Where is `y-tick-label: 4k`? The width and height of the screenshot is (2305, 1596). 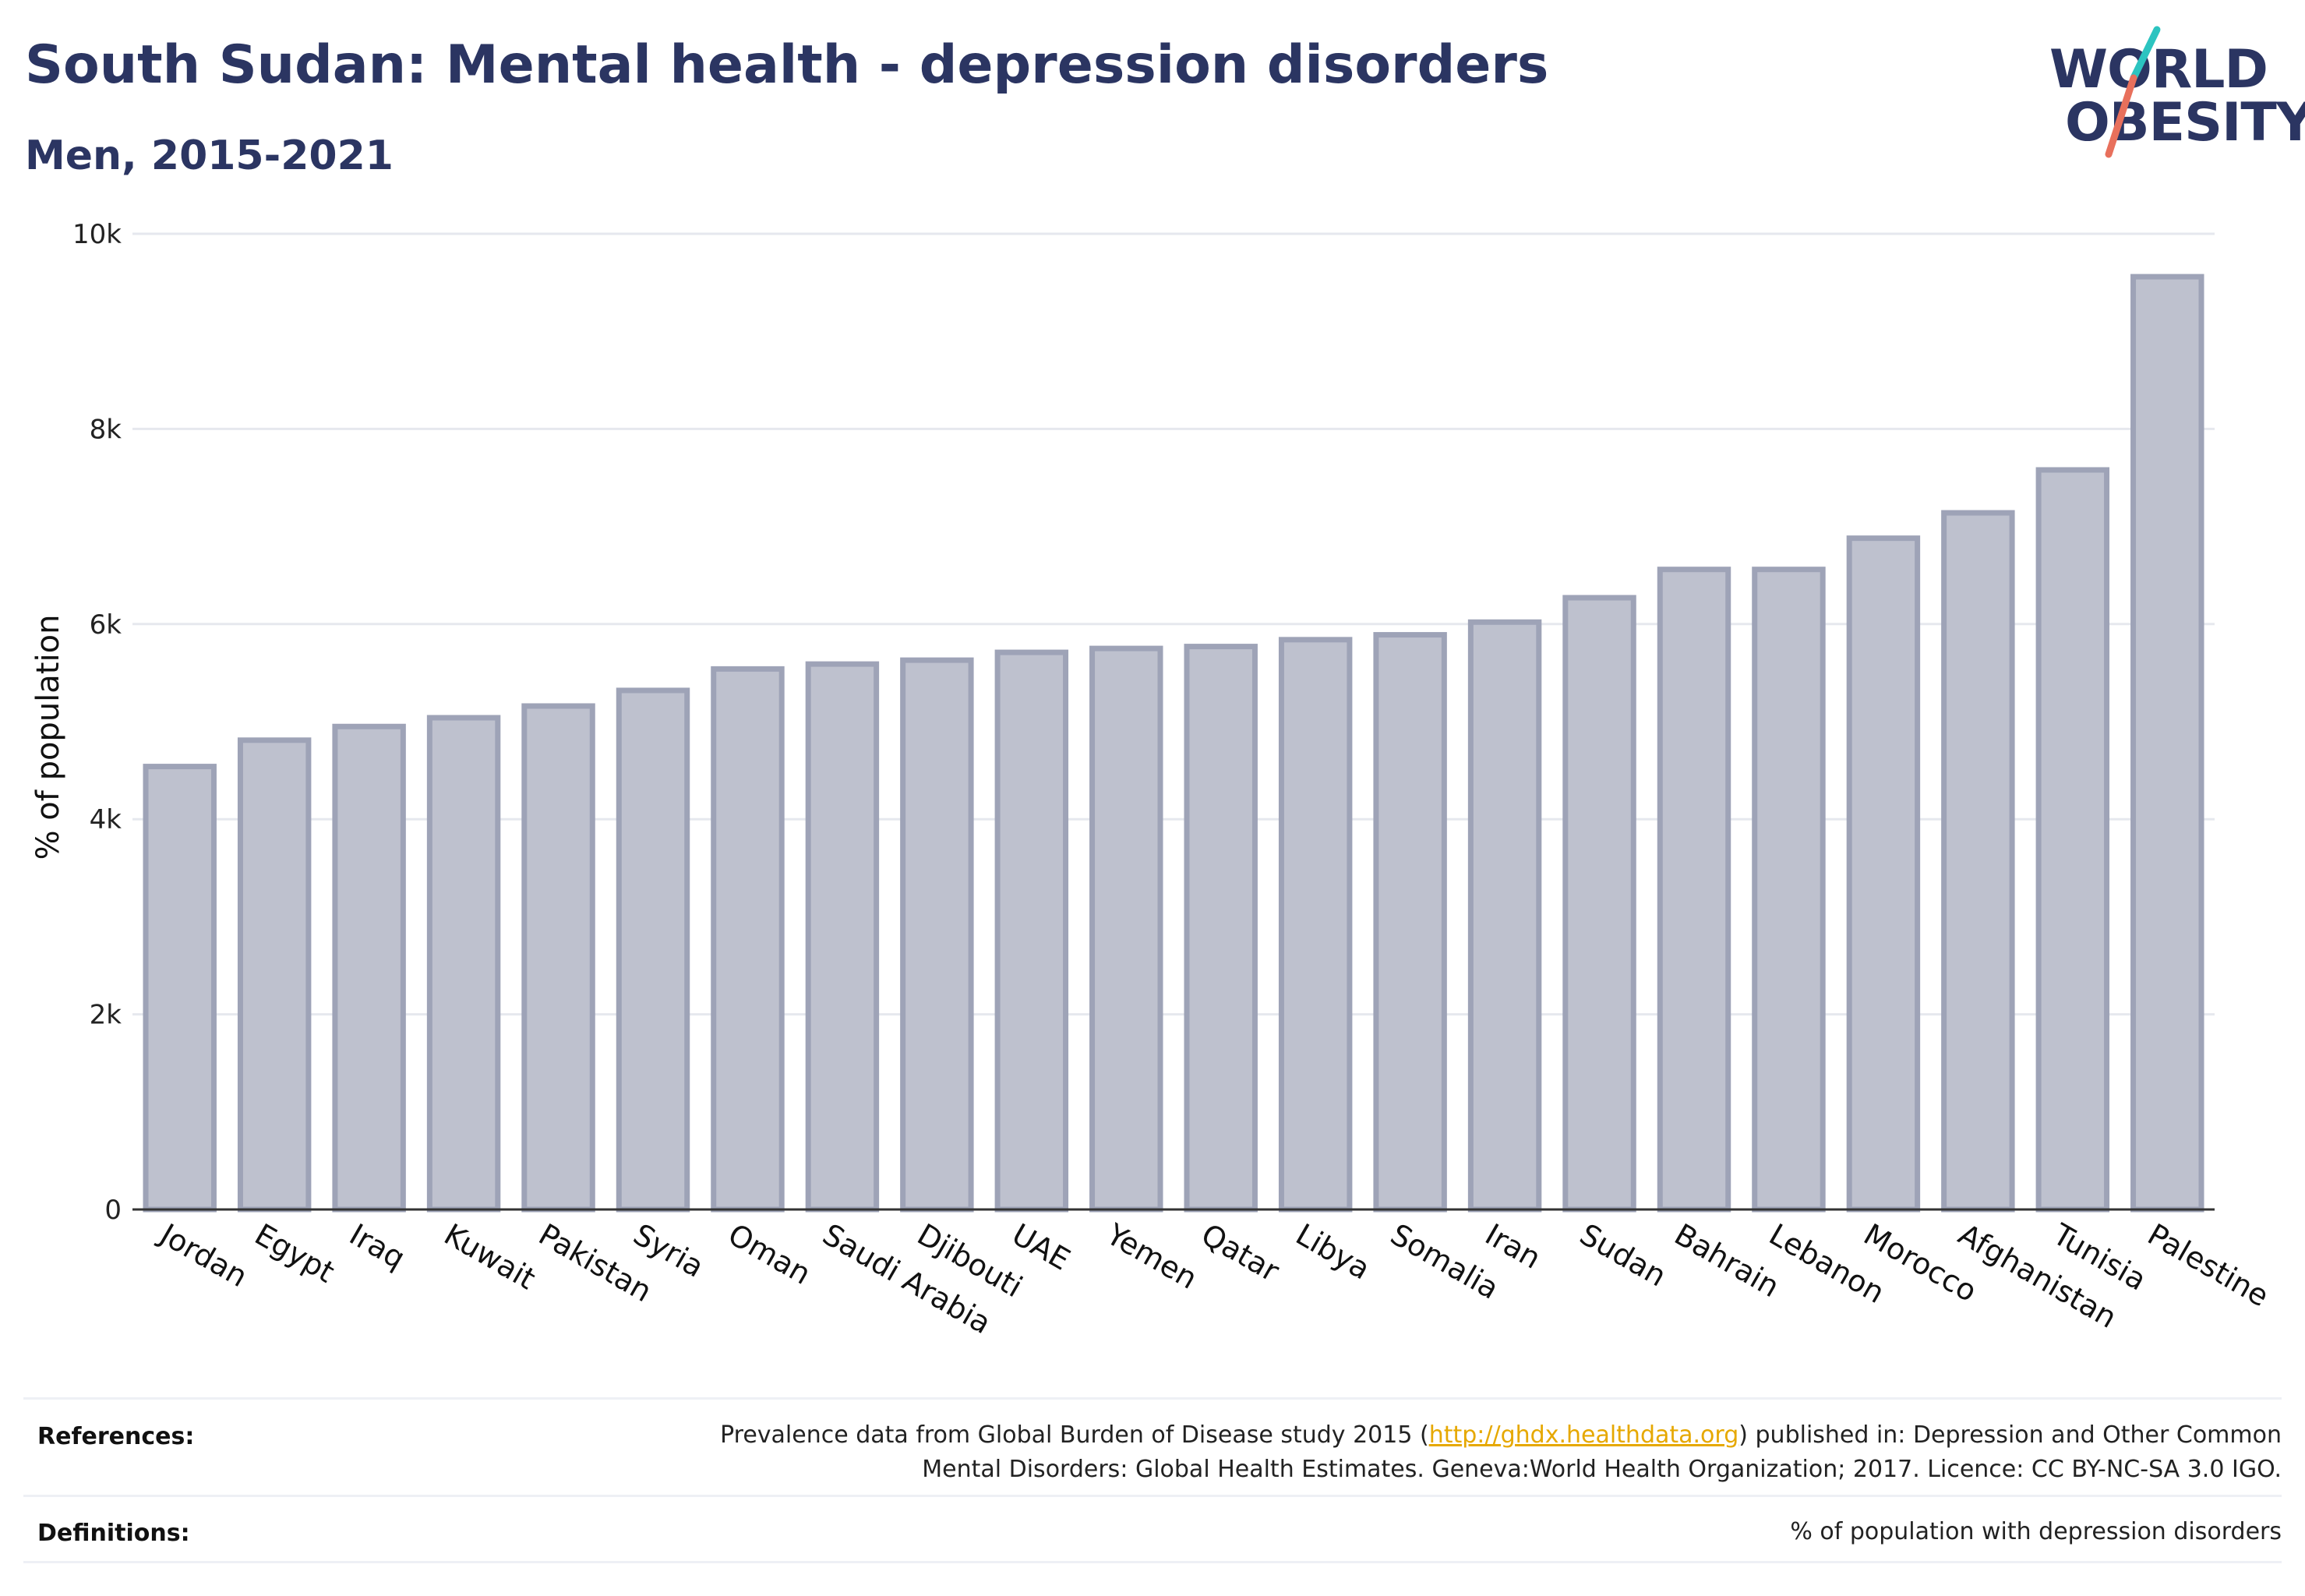
y-tick-label: 4k is located at coordinates (106, 819).